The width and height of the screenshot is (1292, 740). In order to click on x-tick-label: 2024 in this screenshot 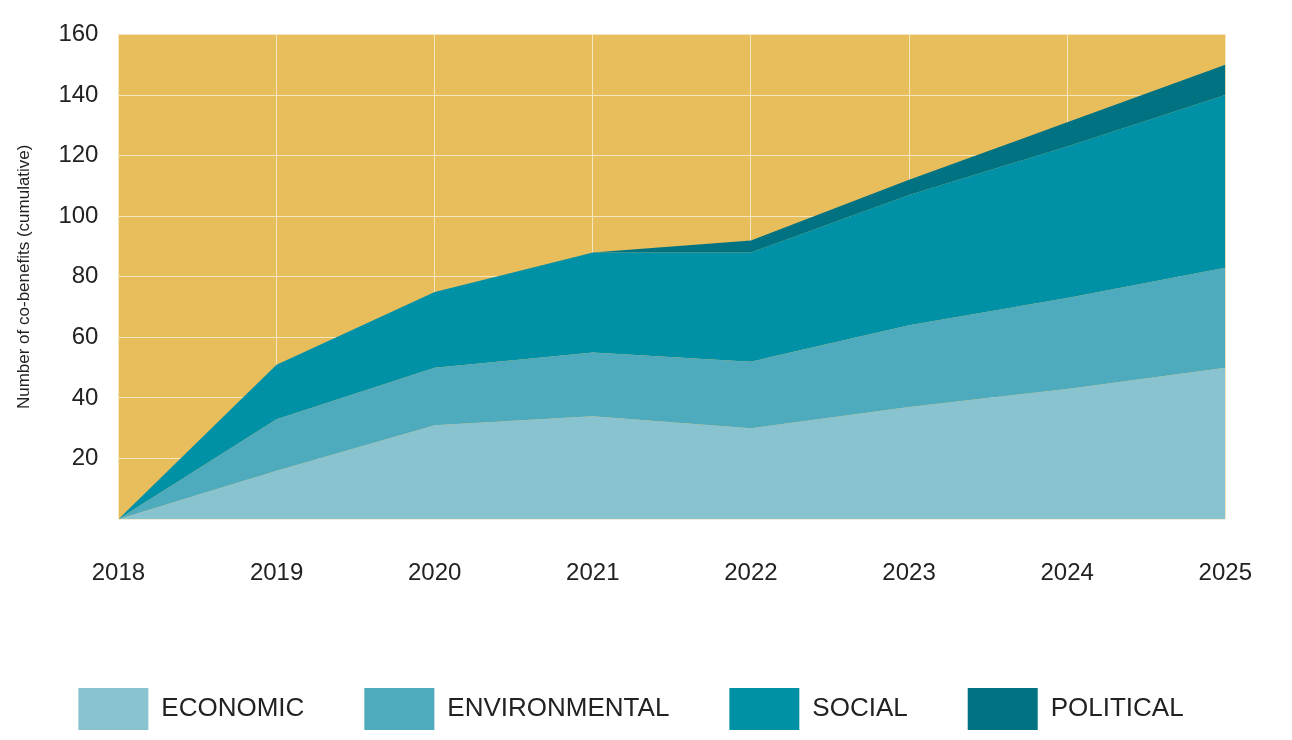, I will do `click(1067, 572)`.